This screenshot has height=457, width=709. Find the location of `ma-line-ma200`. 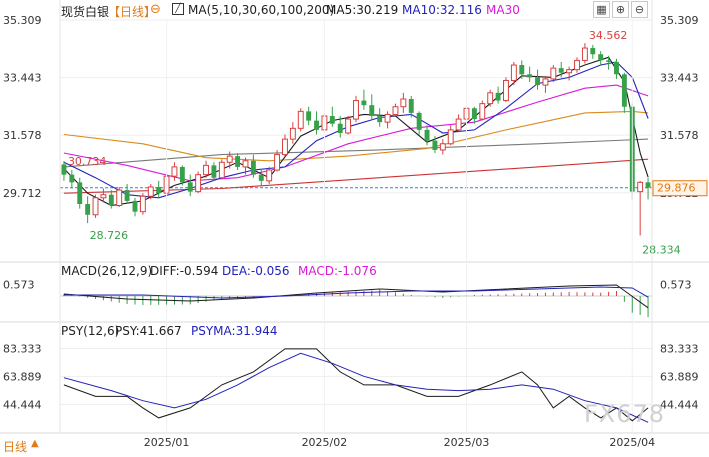

ma-line-ma200 is located at coordinates (356, 153).